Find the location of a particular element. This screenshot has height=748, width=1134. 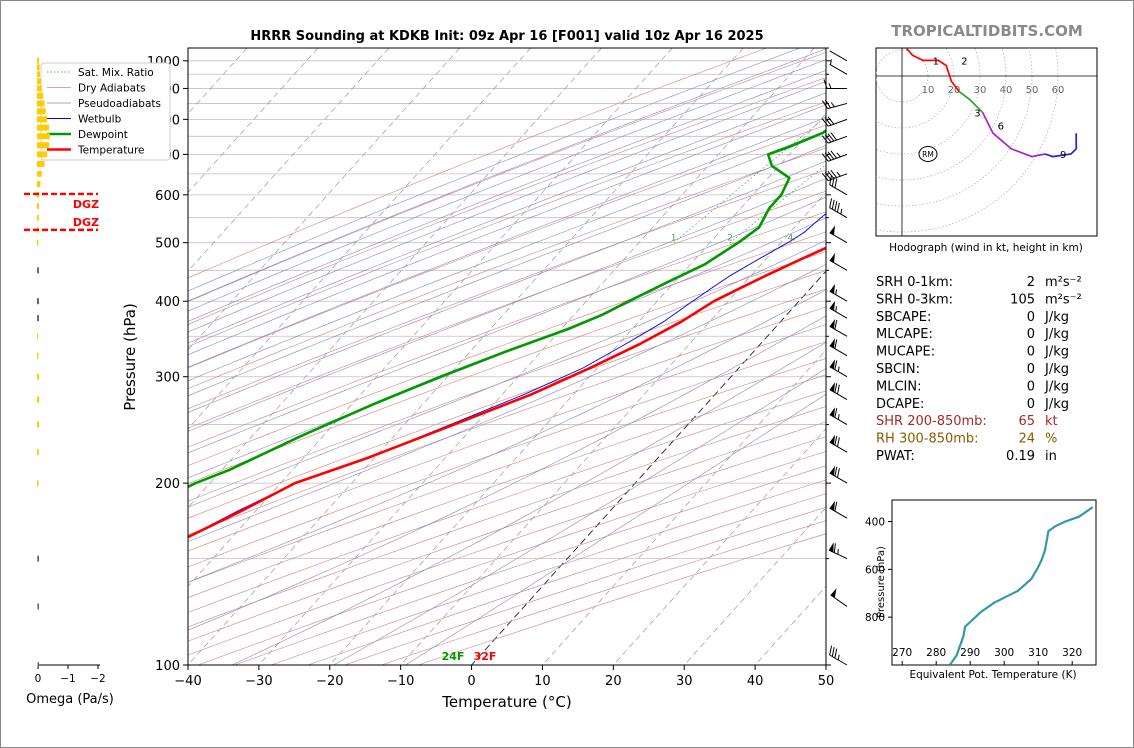

skewt-y-tick-label: 200 is located at coordinates (167, 484).